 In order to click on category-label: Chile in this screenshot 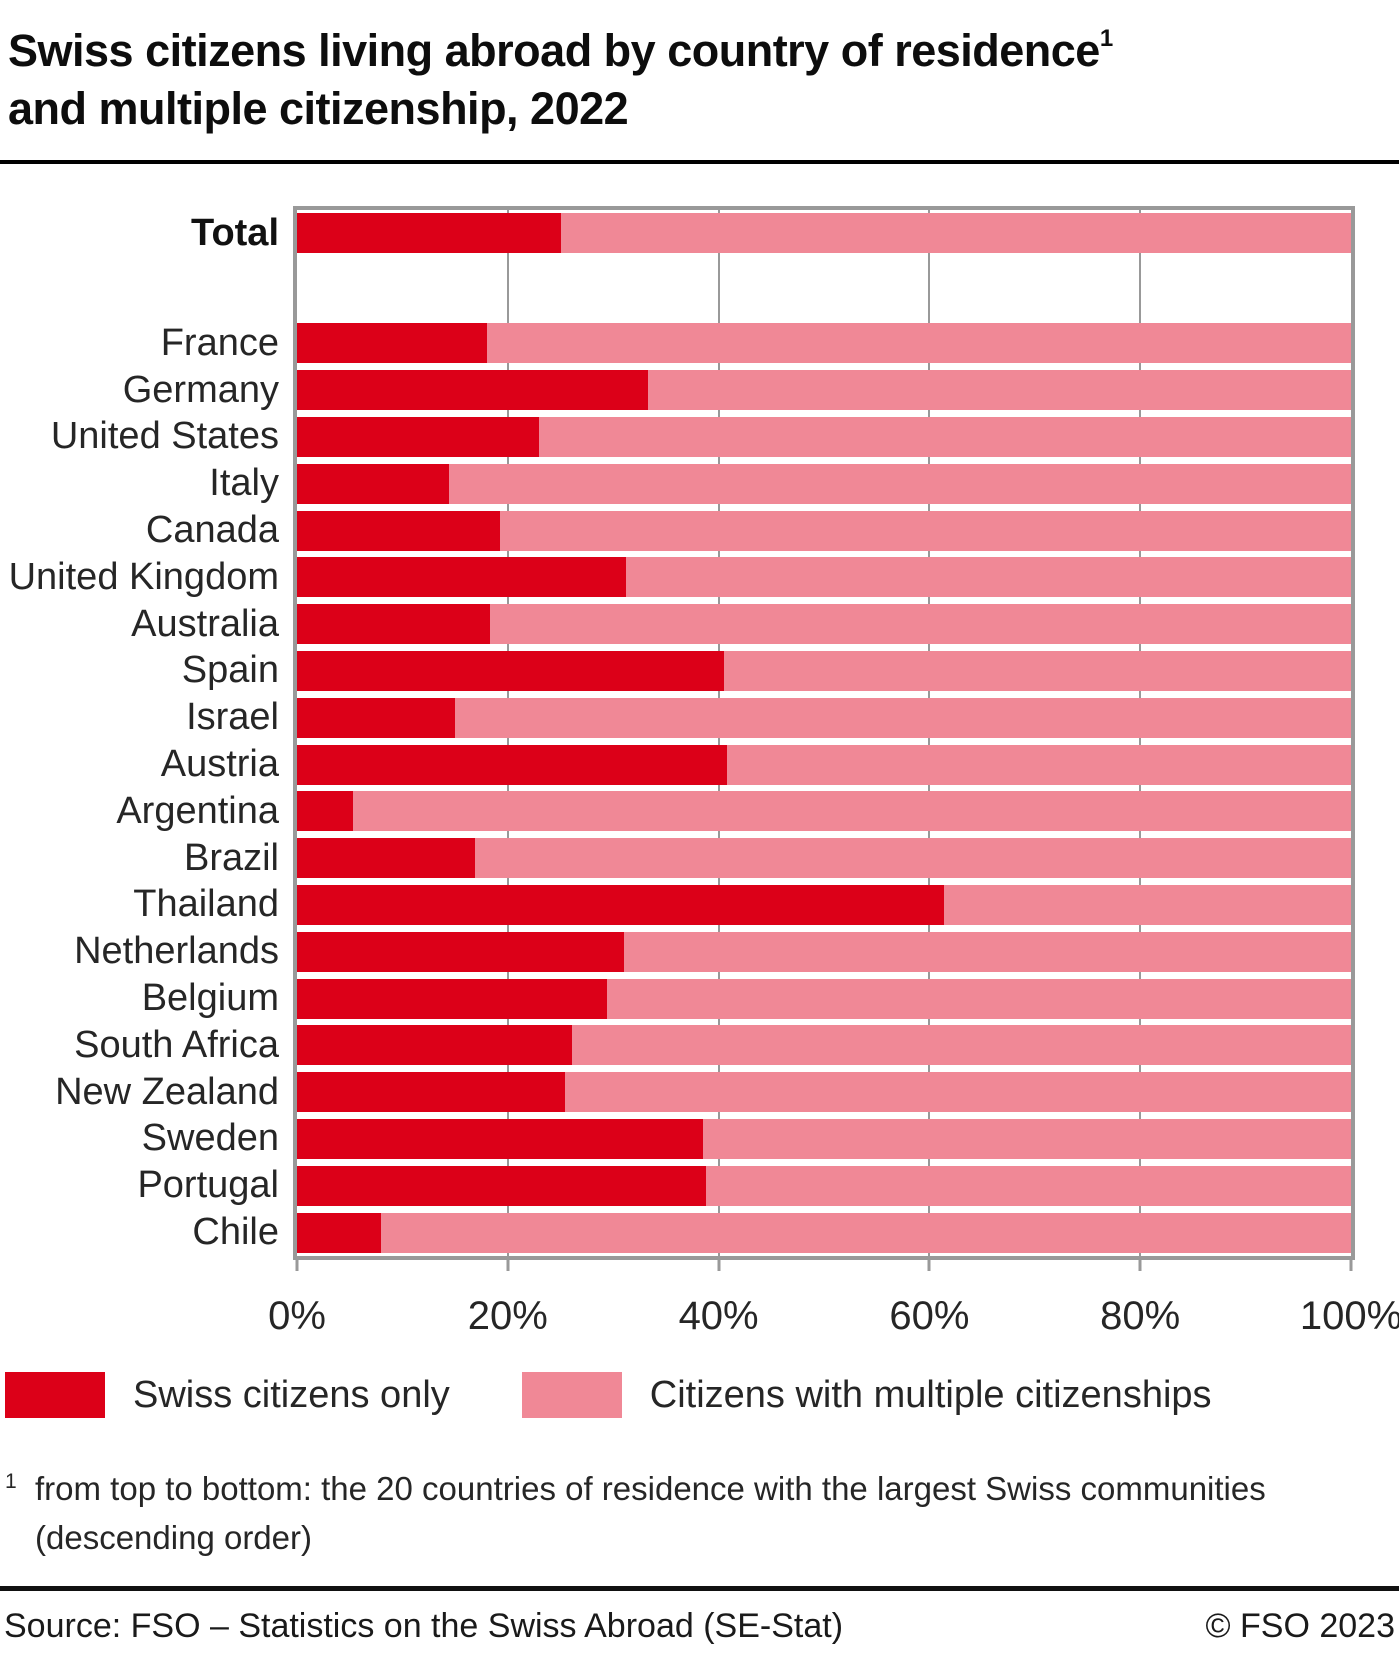, I will do `click(235, 1232)`.